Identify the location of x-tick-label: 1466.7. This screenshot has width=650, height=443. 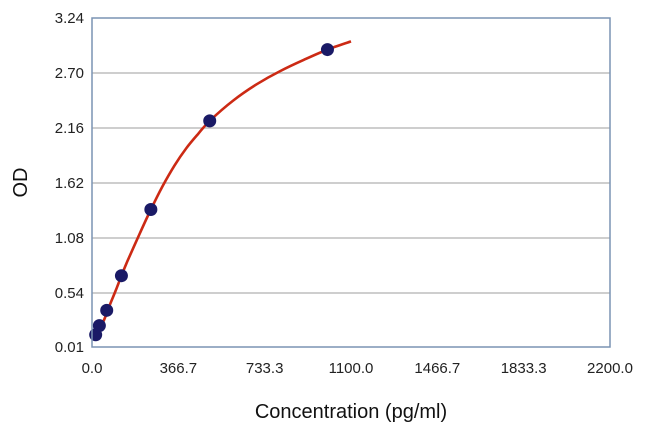
(437, 368).